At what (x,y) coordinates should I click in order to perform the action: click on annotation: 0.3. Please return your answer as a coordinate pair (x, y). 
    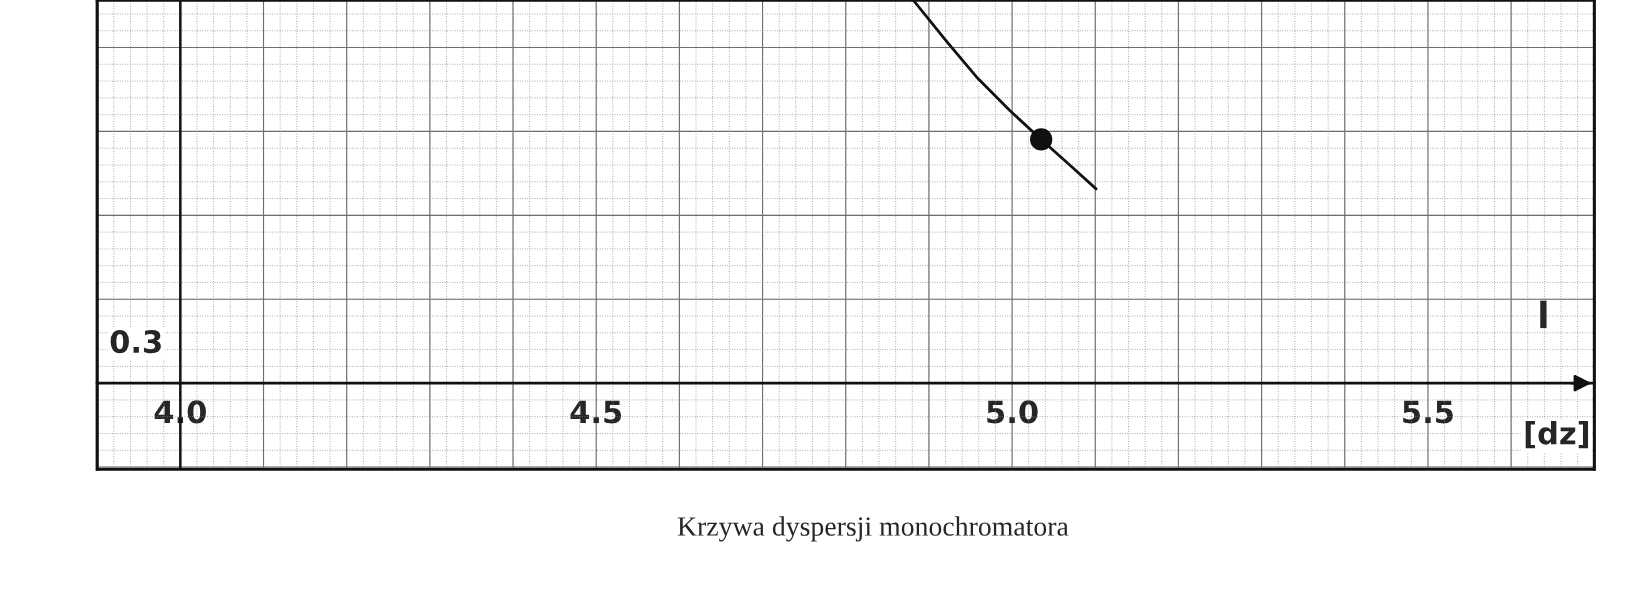
    Looking at the image, I should click on (135, 342).